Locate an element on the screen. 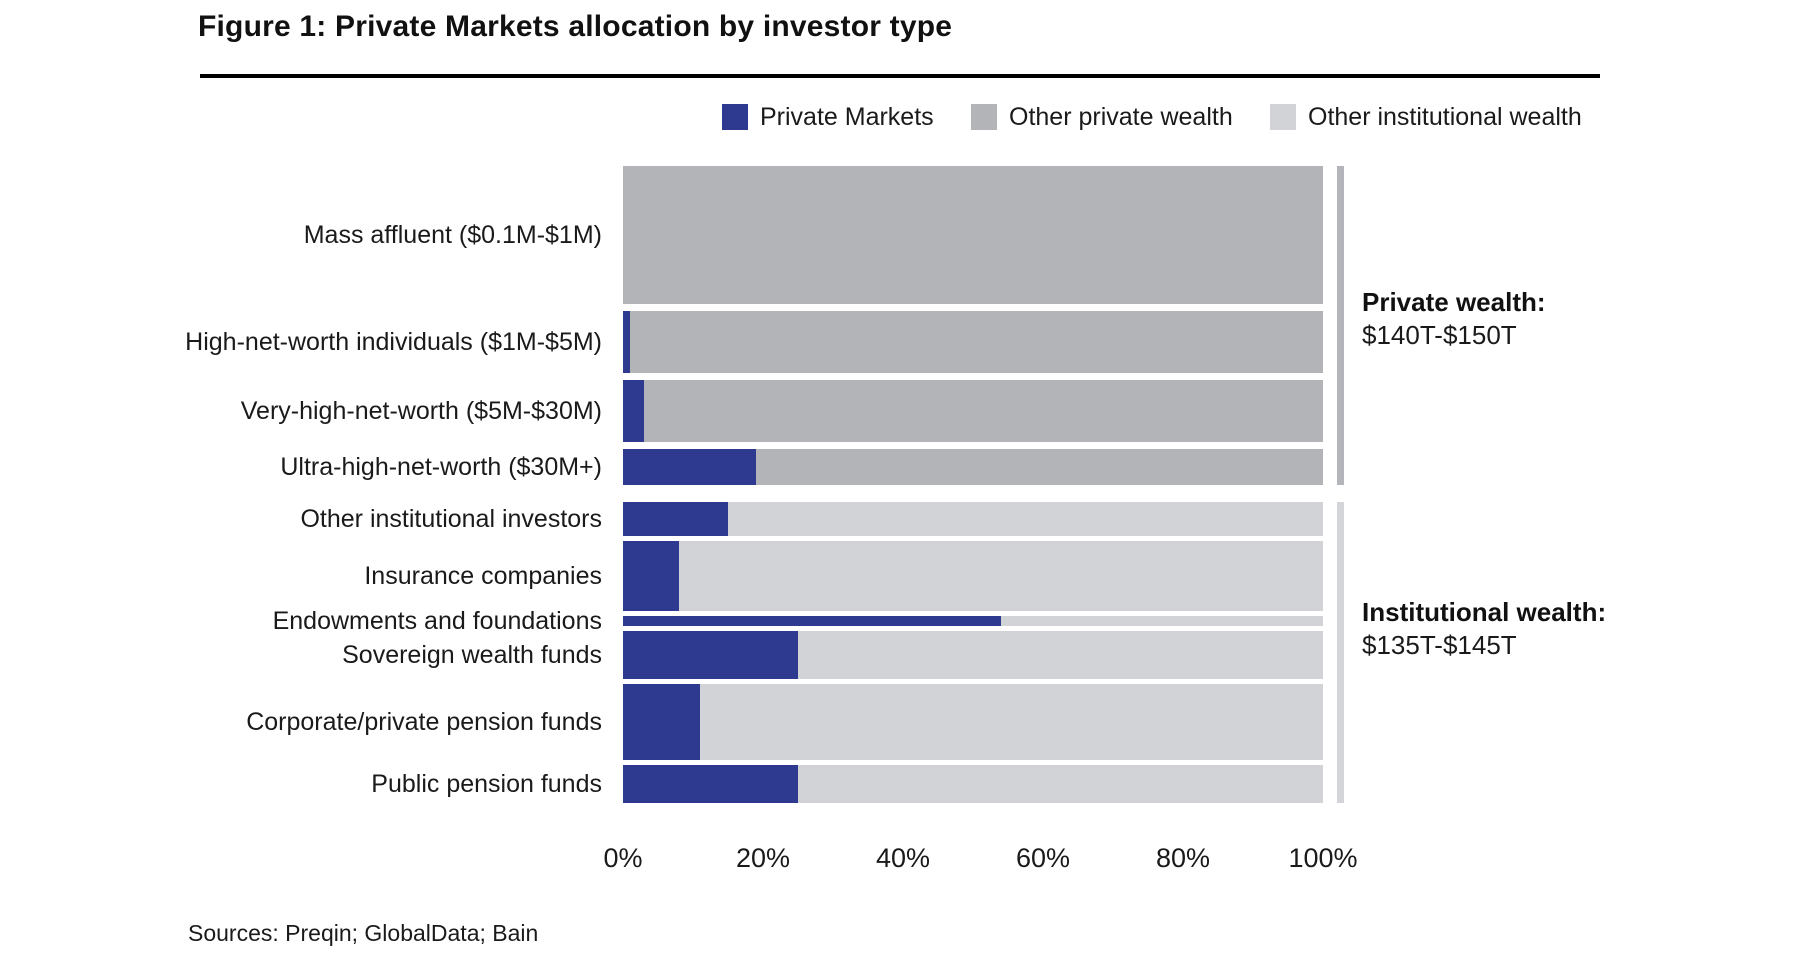 Image resolution: width=1803 pixels, height=959 pixels. legend-item: Private Markets is located at coordinates (828, 117).